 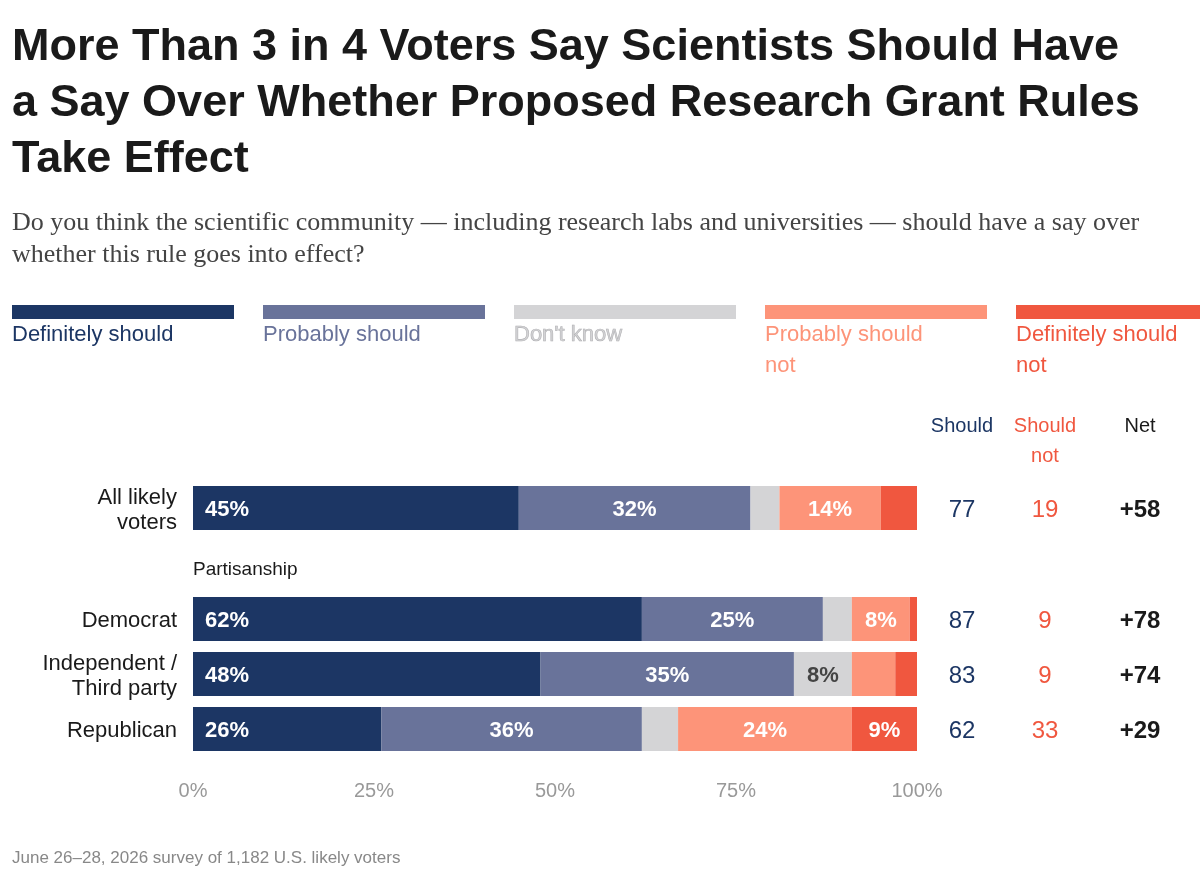 I want to click on data-label: 25%, so click(x=732, y=619).